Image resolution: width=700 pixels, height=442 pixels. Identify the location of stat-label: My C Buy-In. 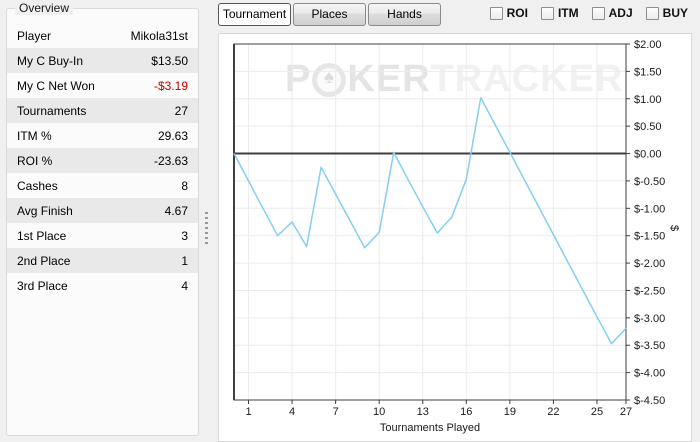
(50, 60).